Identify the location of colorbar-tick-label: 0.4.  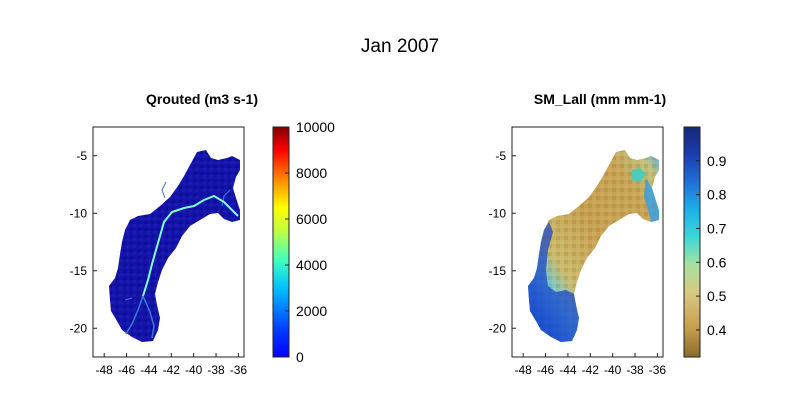
(717, 330).